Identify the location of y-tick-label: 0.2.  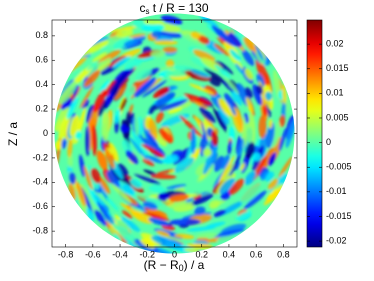
(41, 108).